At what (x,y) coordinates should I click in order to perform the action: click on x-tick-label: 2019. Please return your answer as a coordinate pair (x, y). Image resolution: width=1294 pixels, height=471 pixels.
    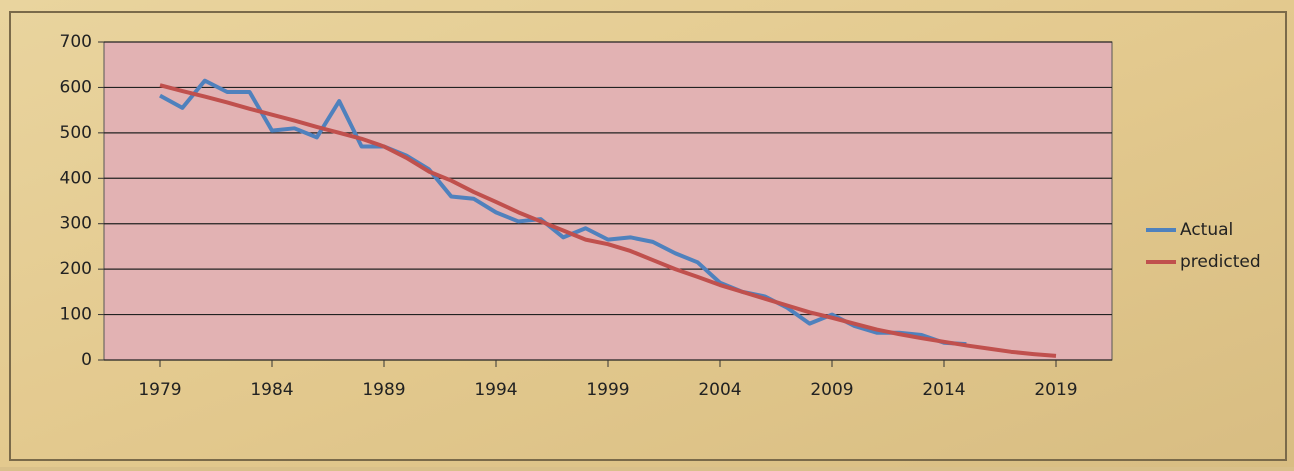
    Looking at the image, I should click on (1055, 390).